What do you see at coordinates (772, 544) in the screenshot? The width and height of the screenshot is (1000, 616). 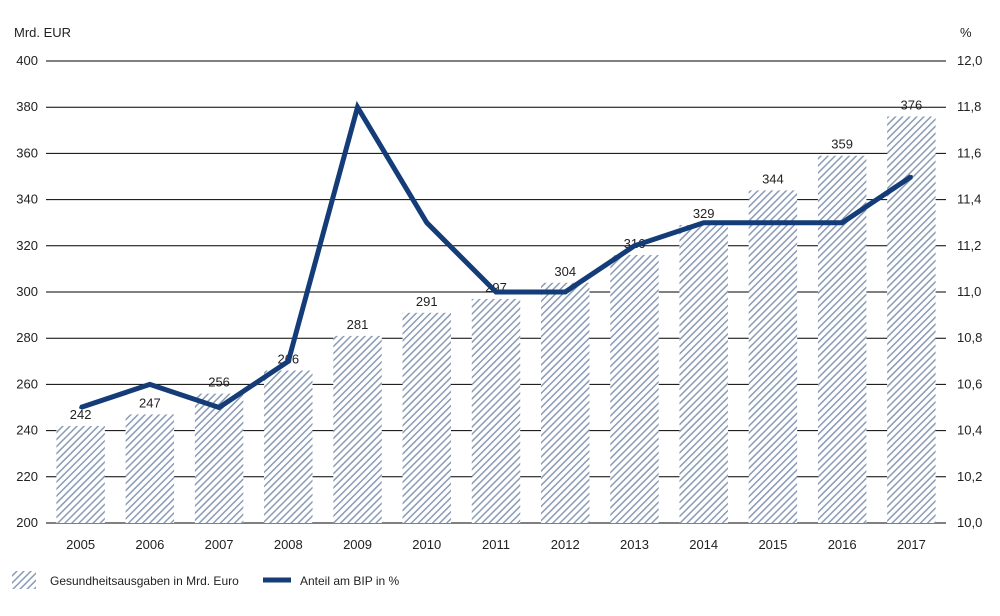 I see `x-tick-label: 2015` at bounding box center [772, 544].